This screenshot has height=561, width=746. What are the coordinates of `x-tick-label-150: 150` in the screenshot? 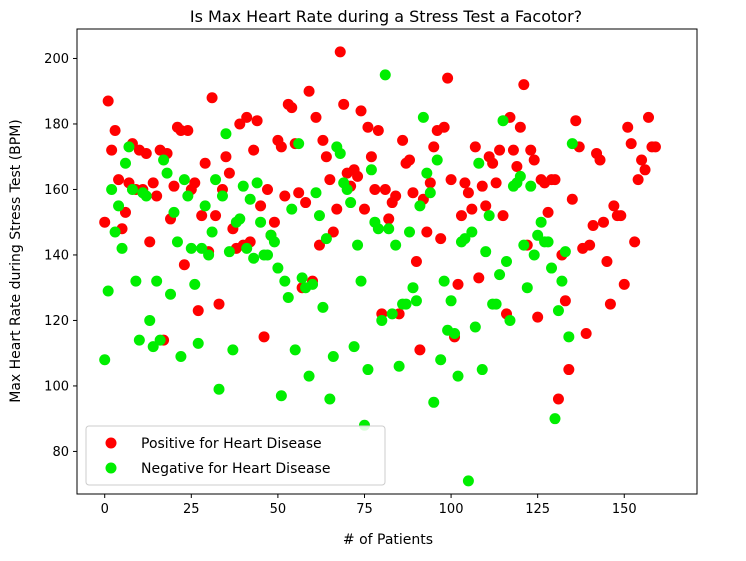 It's located at (624, 509).